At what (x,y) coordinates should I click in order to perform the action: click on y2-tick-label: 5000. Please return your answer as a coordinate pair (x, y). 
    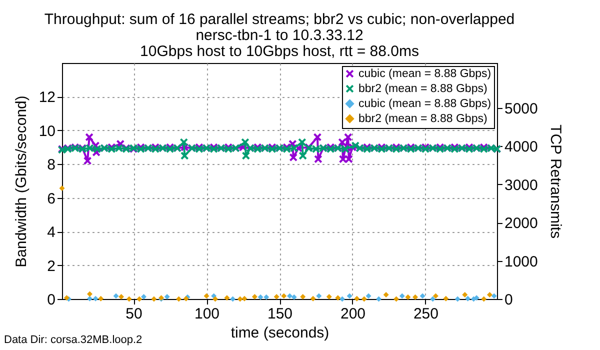
    Looking at the image, I should click on (521, 109).